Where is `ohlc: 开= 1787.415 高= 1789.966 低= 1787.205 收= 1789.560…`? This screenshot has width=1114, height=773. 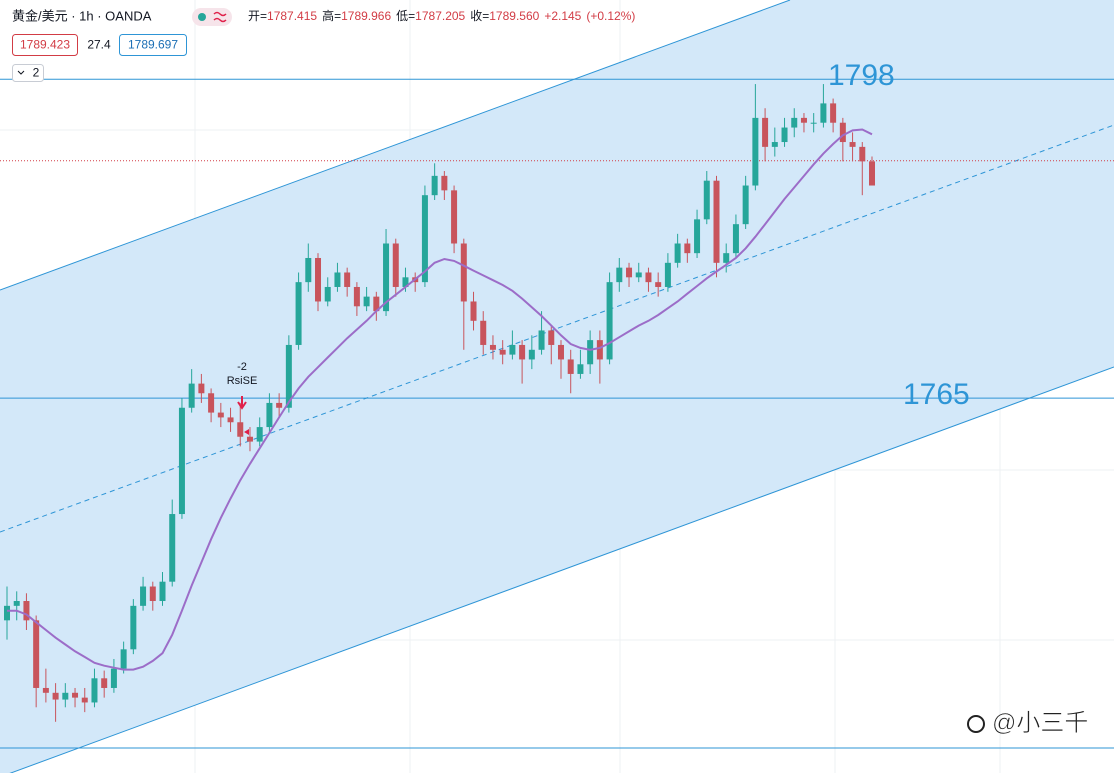
ohlc: 开= 1787.415 高= 1789.966 低= 1787.205 收= 1789.560… is located at coordinates (441, 15).